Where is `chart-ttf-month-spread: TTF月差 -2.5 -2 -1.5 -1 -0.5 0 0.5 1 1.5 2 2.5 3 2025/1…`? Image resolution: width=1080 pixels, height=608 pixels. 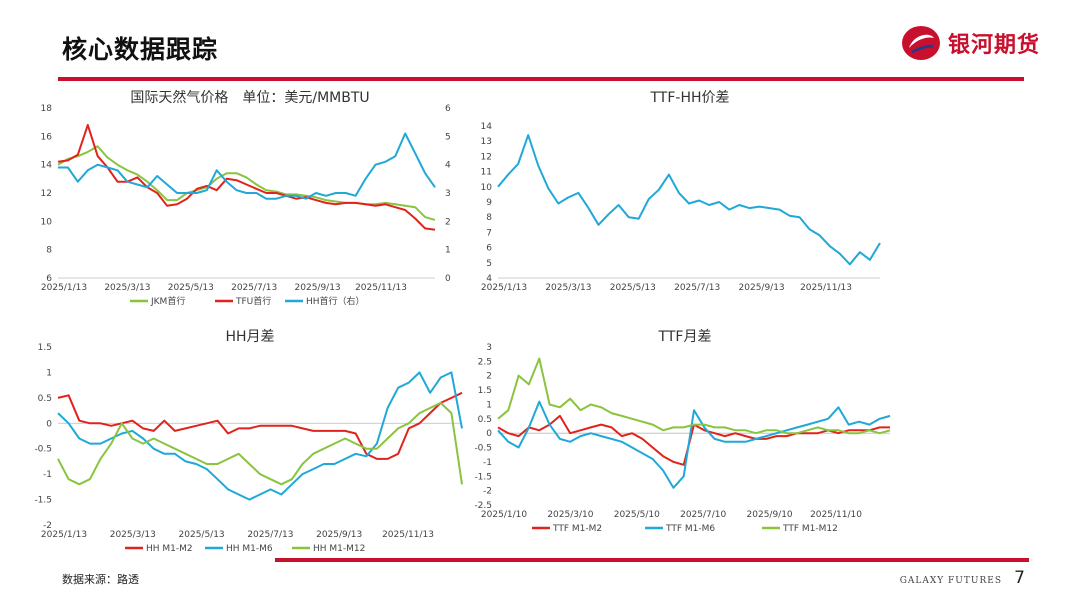
chart-ttf-month-spread: TTF月差 -2.5 -2 -1.5 -1 -0.5 0 0.5 1 1.5 2 2.5 3 2025/1… is located at coordinates (682, 431).